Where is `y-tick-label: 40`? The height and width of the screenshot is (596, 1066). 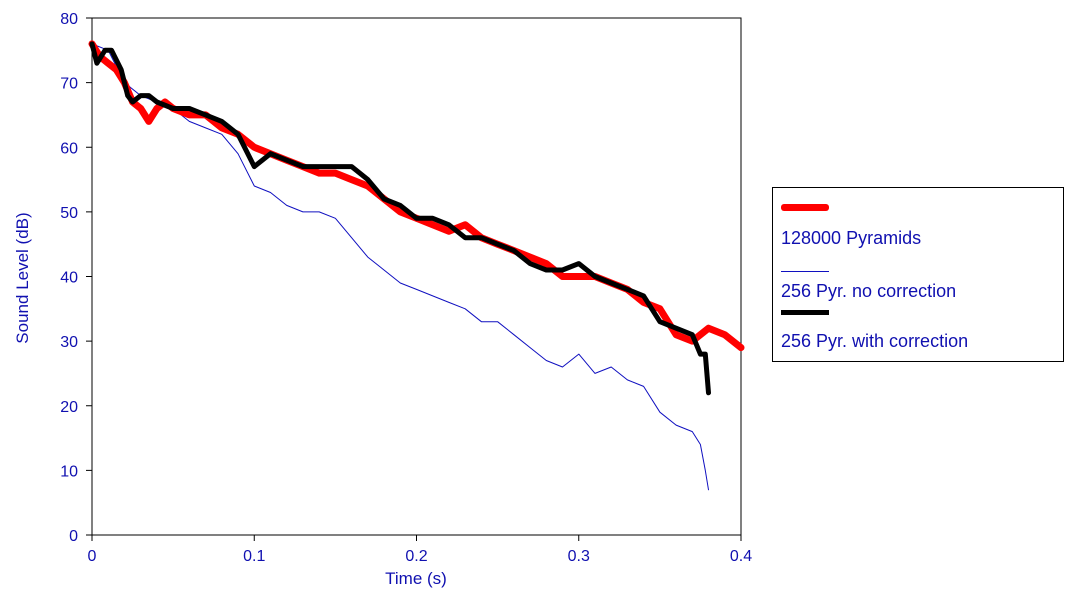
y-tick-label: 40 is located at coordinates (69, 278).